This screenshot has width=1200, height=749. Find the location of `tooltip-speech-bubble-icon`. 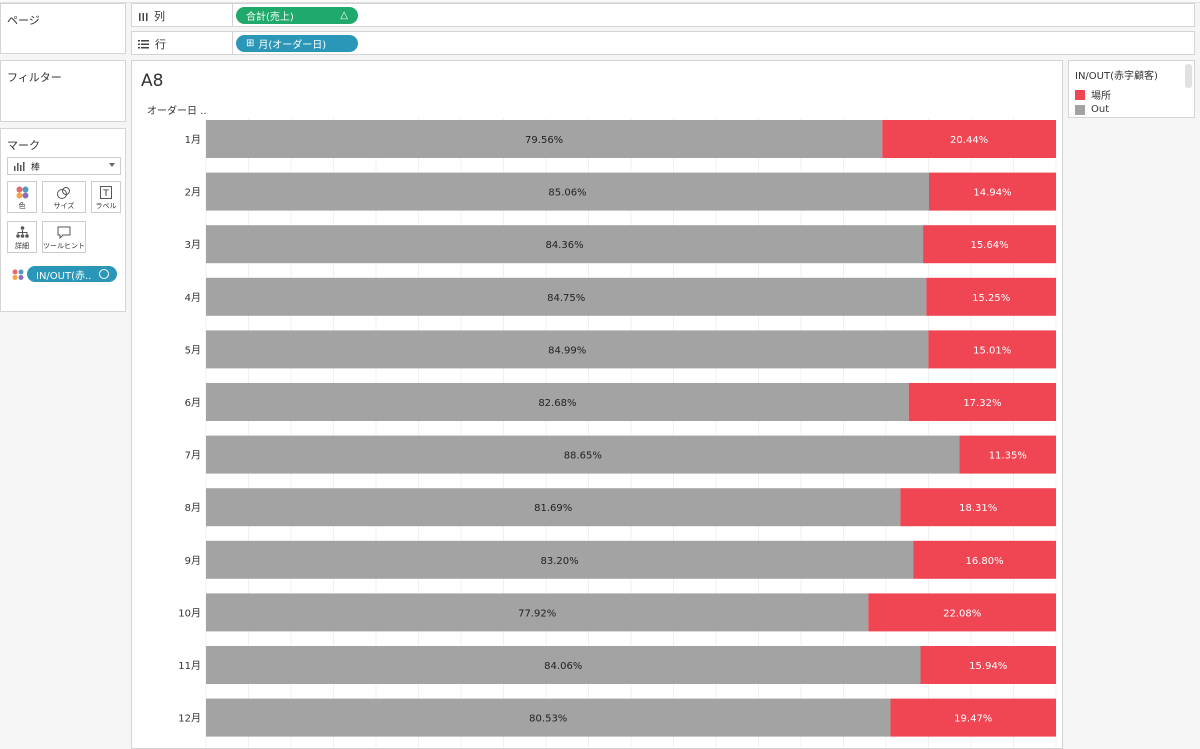

tooltip-speech-bubble-icon is located at coordinates (64, 232).